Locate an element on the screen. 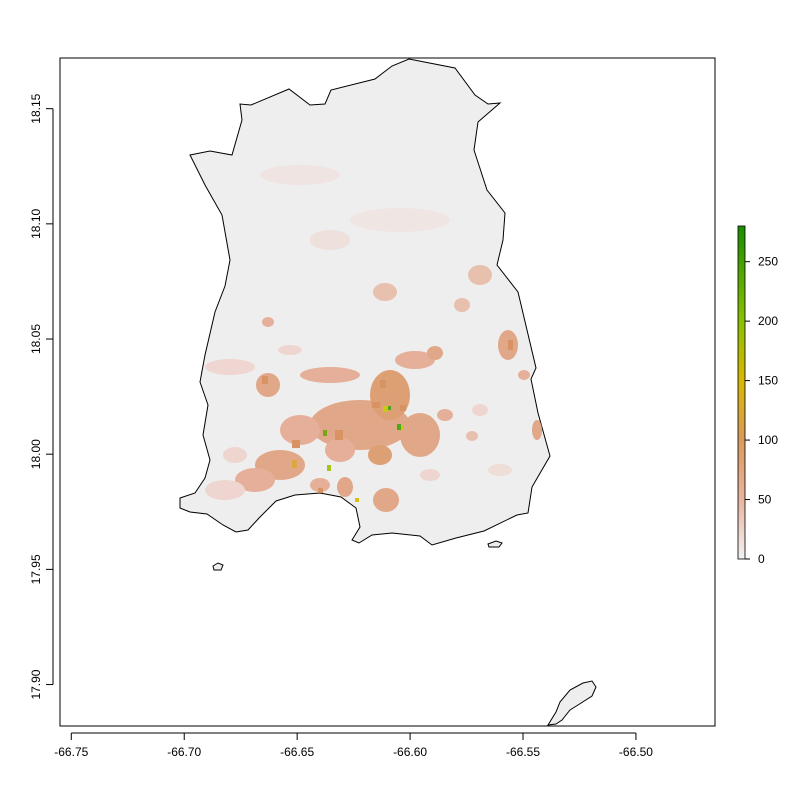  legend-tick-label: 0 is located at coordinates (761, 559).